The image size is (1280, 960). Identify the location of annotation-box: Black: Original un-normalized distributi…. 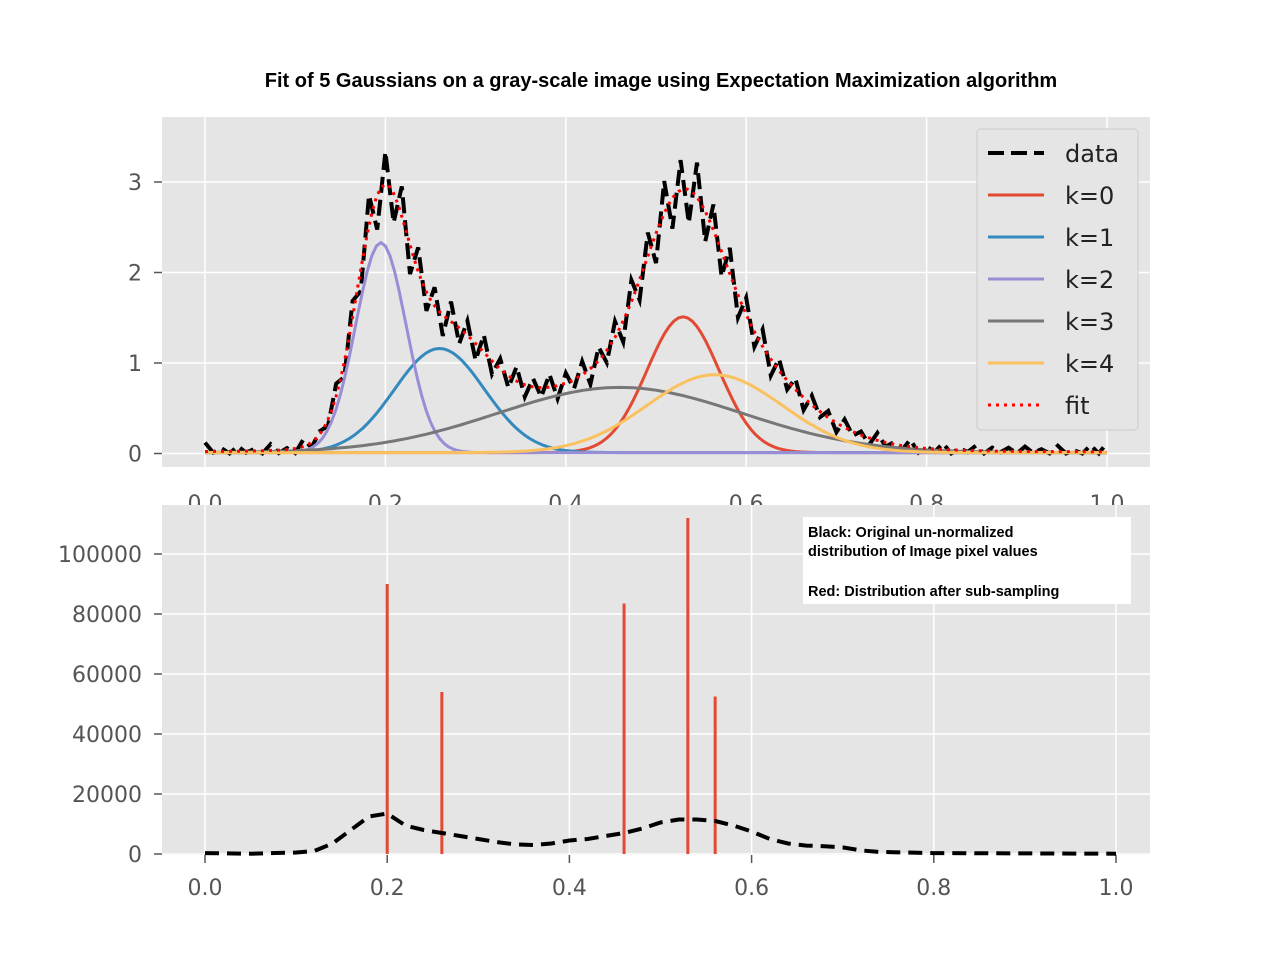
(967, 560).